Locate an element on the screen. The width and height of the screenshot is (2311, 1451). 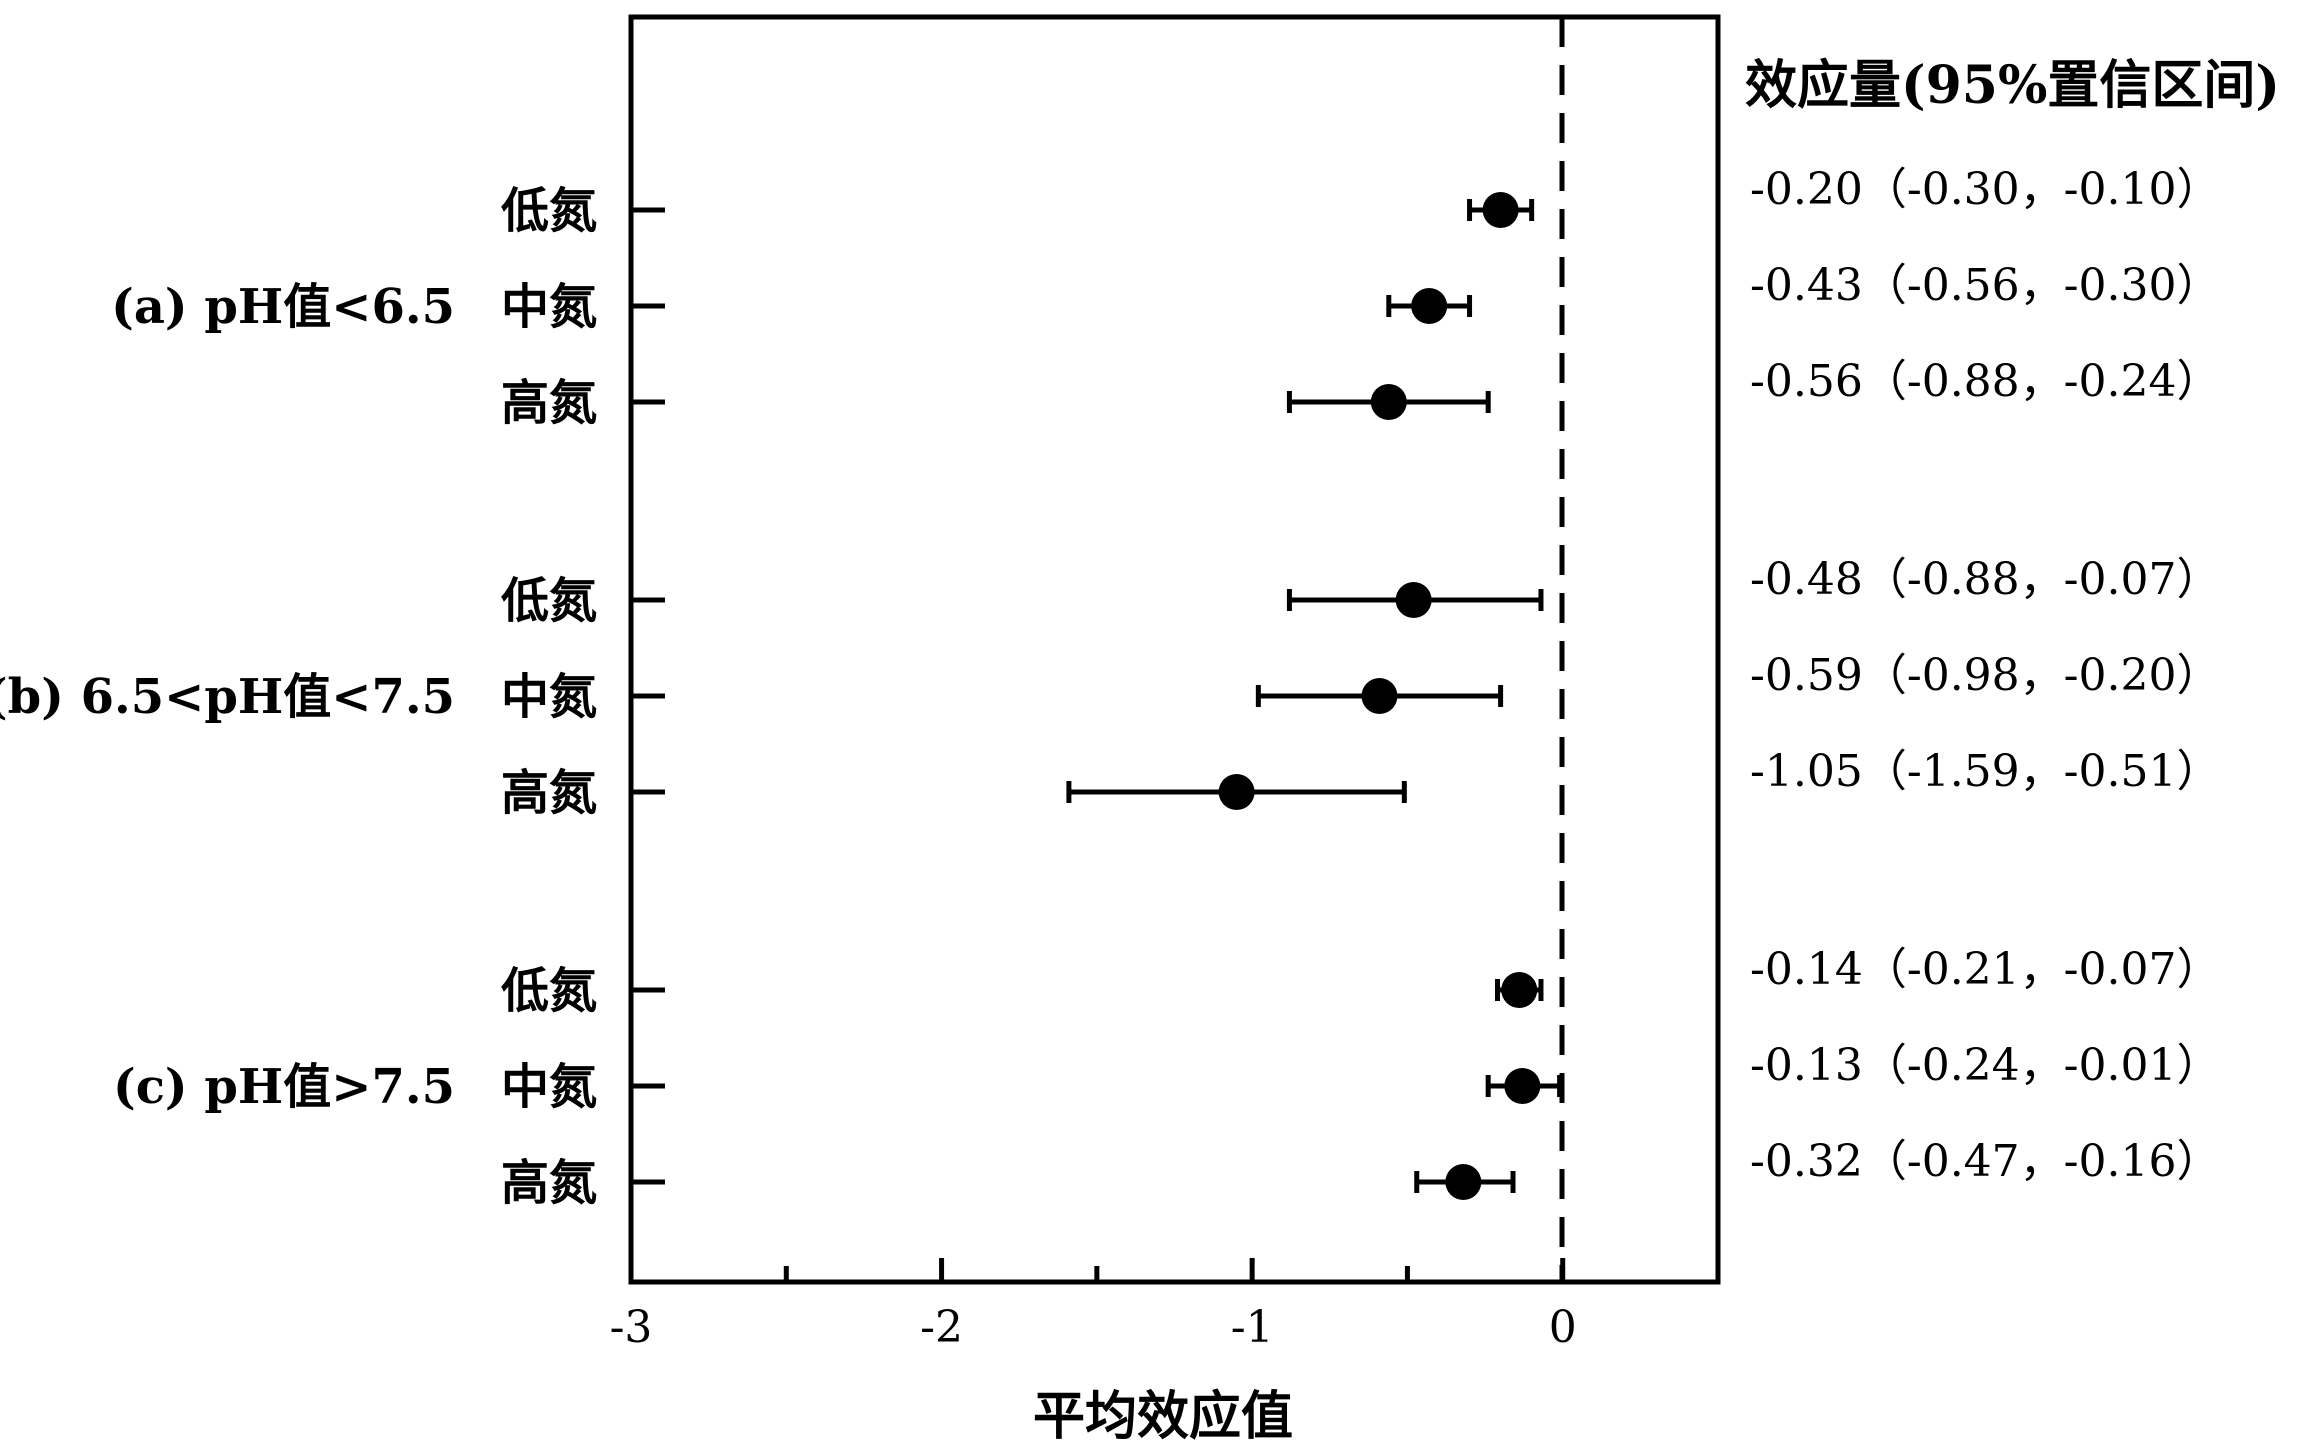
ci-value-text: -0.13（-0.24，-0.01） is located at coordinates (1985, 1065).